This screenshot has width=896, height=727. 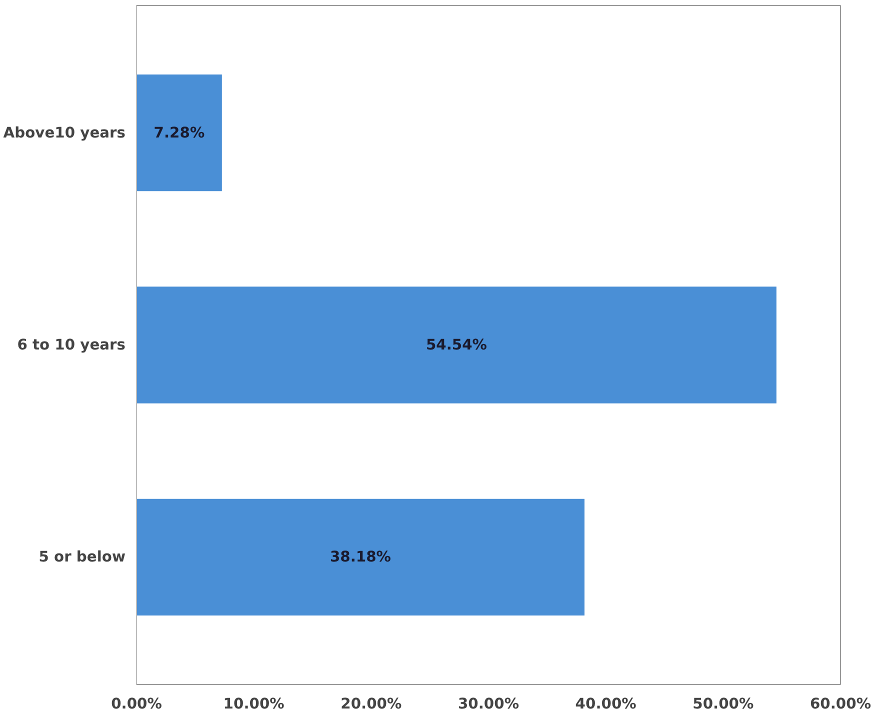 What do you see at coordinates (371, 704) in the screenshot?
I see `x-tick-label: 20.00%` at bounding box center [371, 704].